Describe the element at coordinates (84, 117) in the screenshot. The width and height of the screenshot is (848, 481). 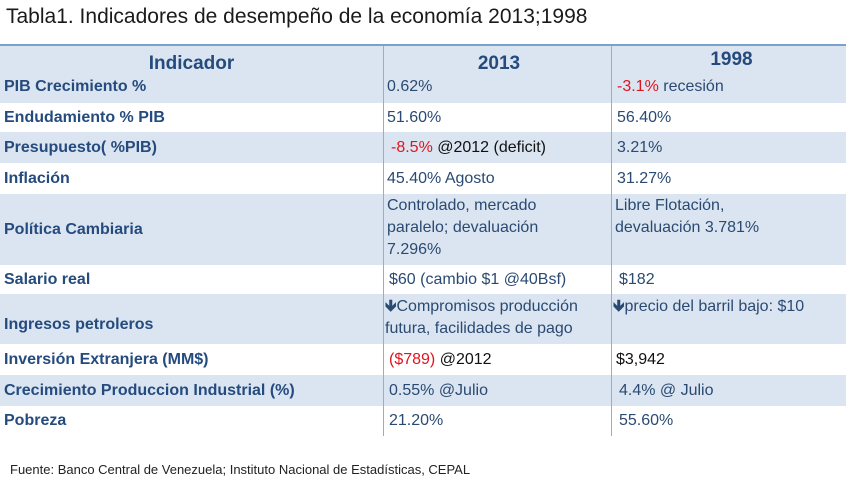
I see `row-label: Endudamiento % PIB` at that location.